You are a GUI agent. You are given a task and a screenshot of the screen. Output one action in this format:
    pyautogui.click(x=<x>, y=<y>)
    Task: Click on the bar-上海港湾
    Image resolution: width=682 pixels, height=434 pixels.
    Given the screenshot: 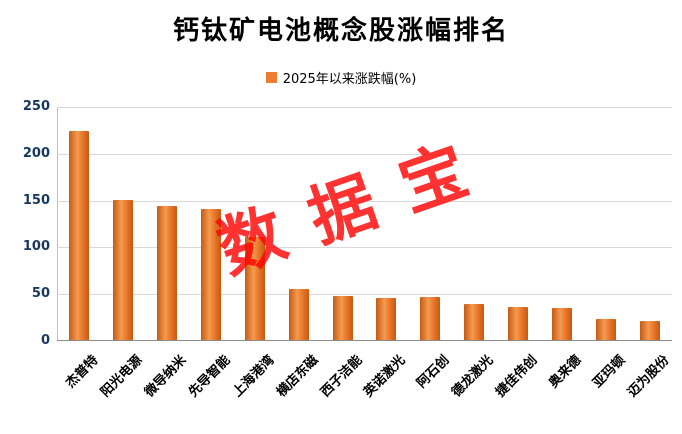 What is the action you would take?
    pyautogui.click(x=254, y=288)
    